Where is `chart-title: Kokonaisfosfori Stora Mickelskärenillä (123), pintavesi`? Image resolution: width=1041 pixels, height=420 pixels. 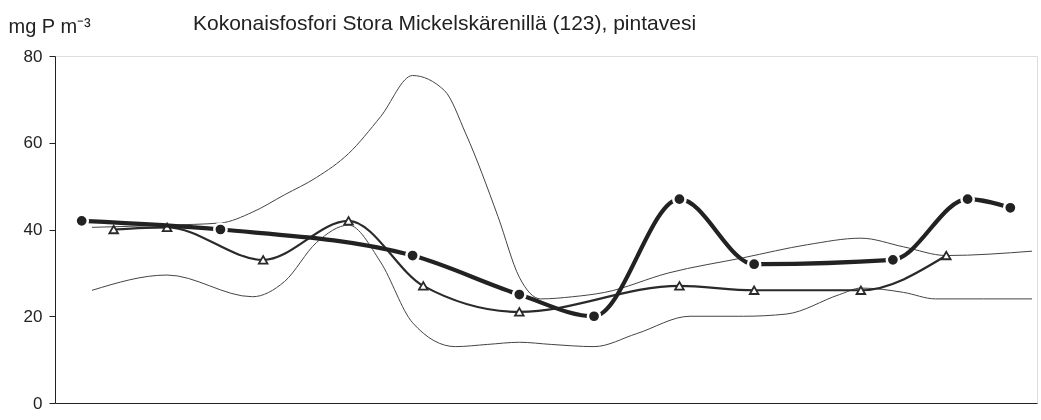
chart-title: Kokonaisfosfori Stora Mickelskärenillä (123), pintavesi is located at coordinates (445, 22).